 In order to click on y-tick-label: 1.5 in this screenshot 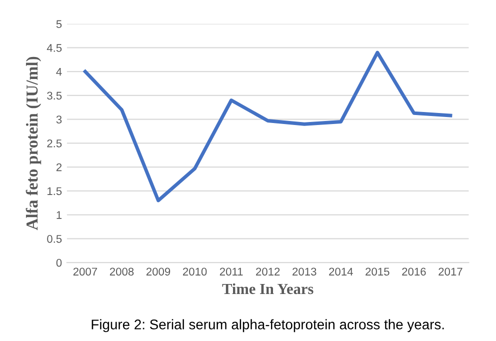, I will do `click(55, 191)`.